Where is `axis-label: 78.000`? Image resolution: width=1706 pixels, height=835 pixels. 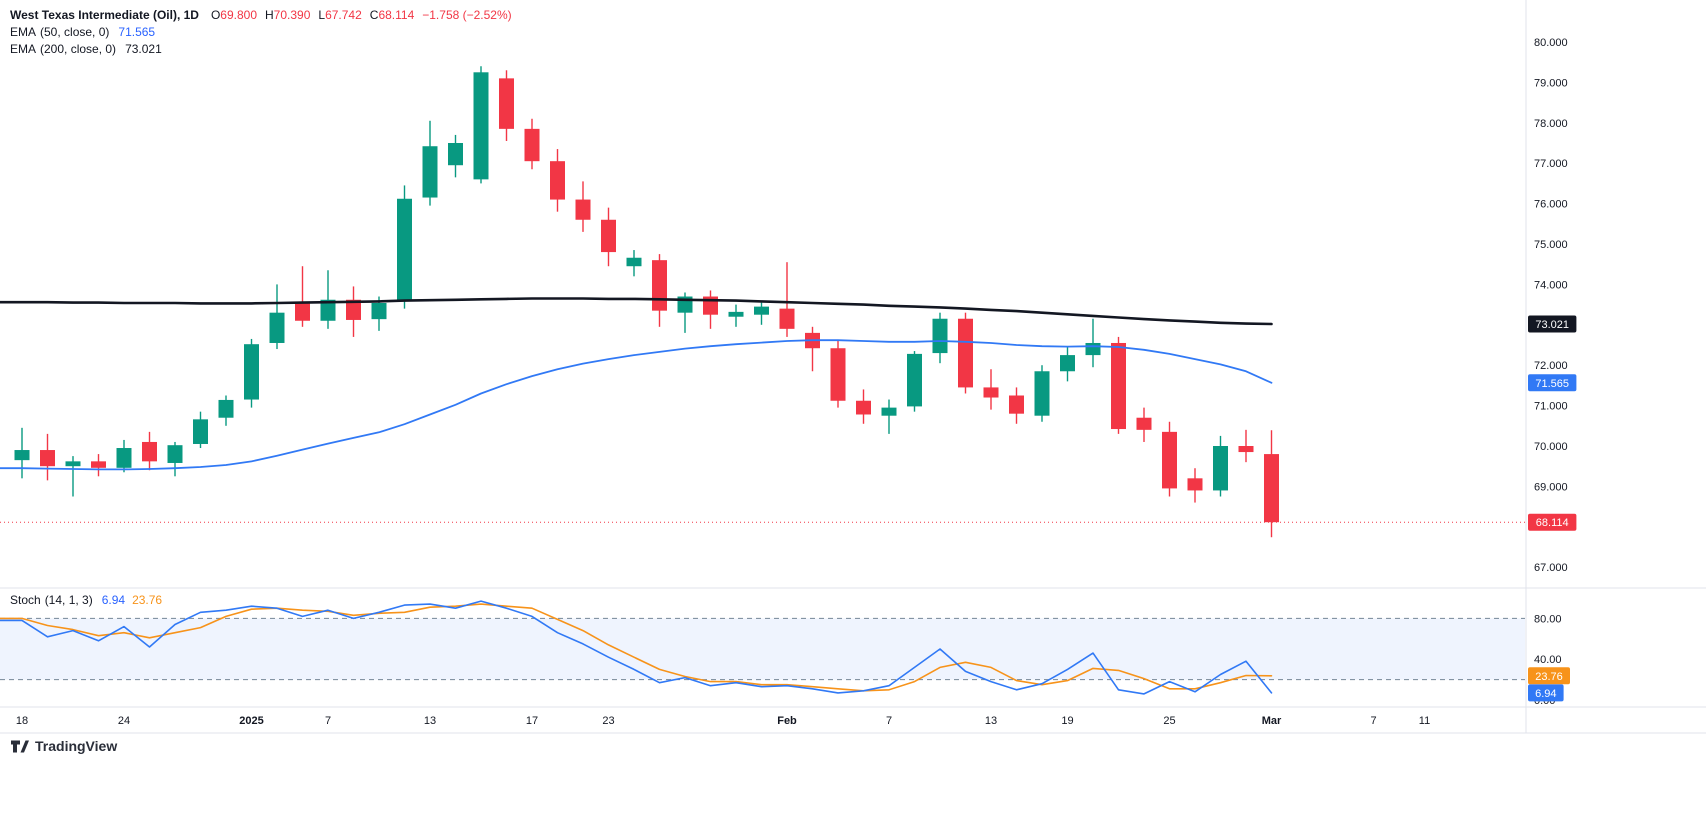
axis-label: 78.000 is located at coordinates (1551, 124).